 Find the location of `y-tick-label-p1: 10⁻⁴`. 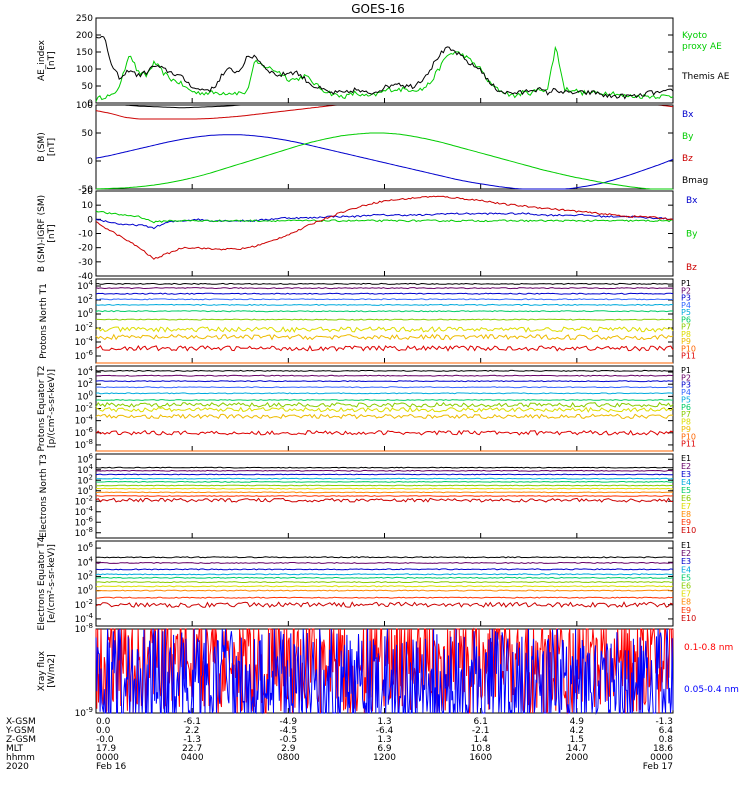

y-tick-label-p1: 10⁻⁴ is located at coordinates (84, 341).